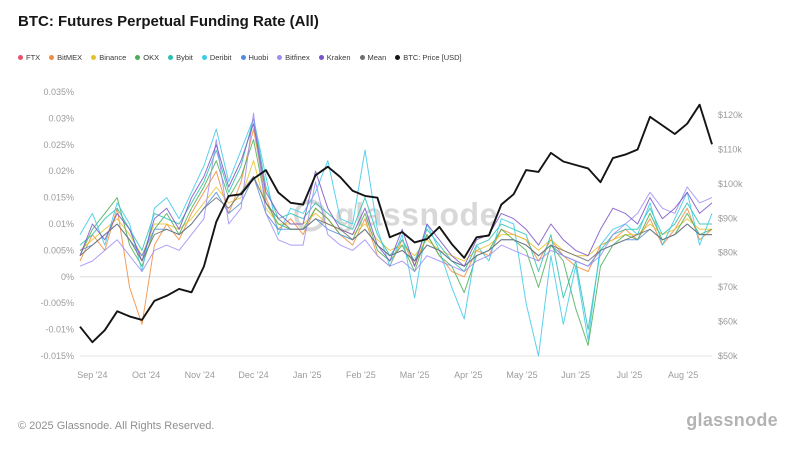 This screenshot has width=800, height=450. What do you see at coordinates (138, 57) in the screenshot?
I see `legend-dot-okx` at bounding box center [138, 57].